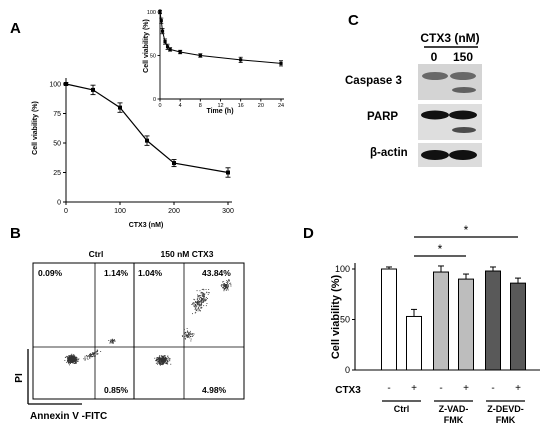 The height and width of the screenshot is (434, 550). Describe the element at coordinates (96, 254) in the screenshot. I see `flow-title-ctrl: Ctrl` at that location.